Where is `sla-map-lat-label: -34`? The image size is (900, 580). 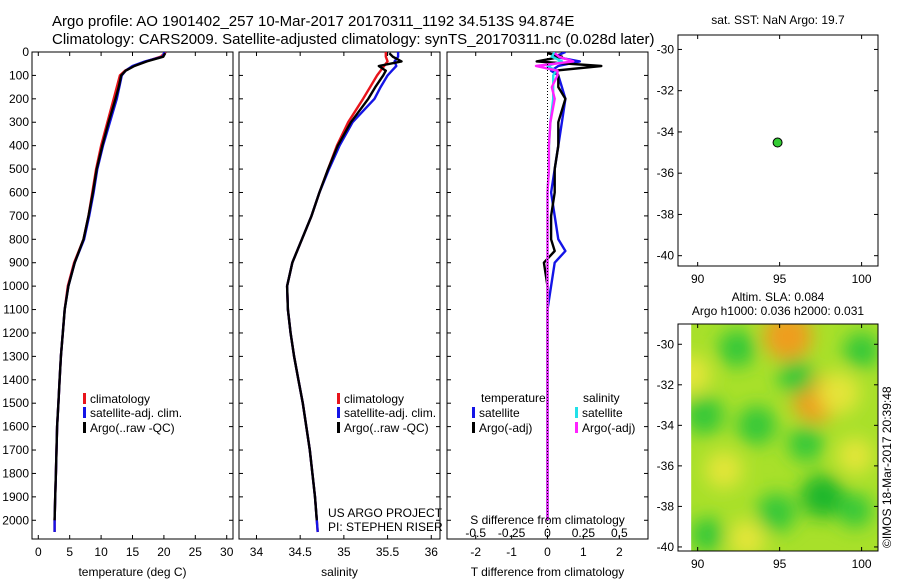
sla-map-lat-label: -34 is located at coordinates (666, 425).